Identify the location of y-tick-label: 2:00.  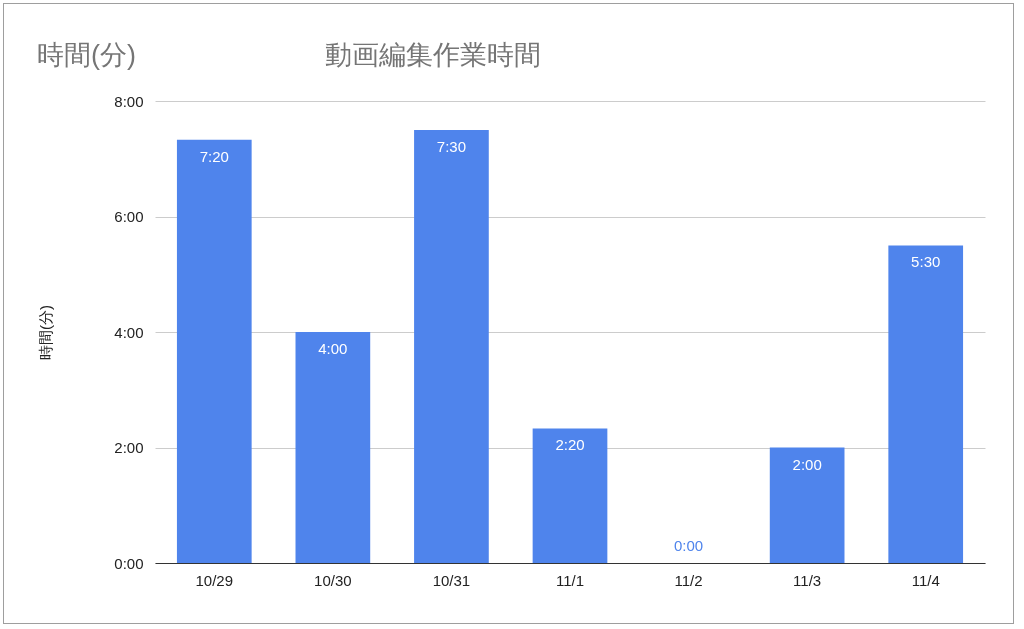
(129, 447).